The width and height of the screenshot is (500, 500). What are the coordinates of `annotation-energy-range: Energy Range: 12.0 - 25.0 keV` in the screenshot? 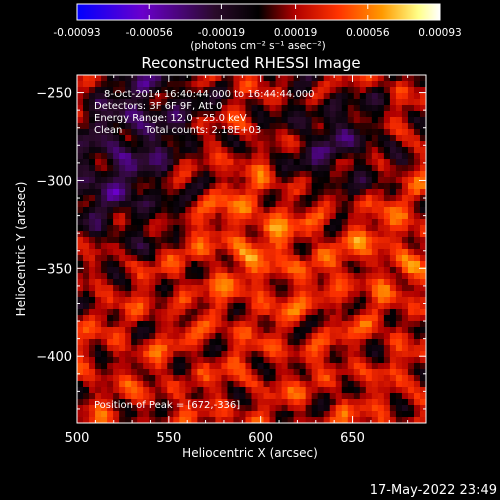 It's located at (170, 118).